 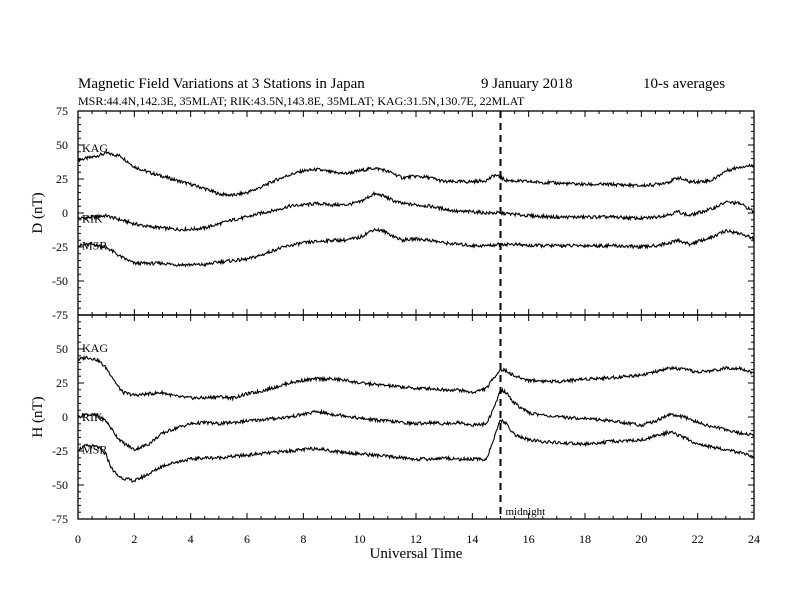 I want to click on x-axis-label: Universal Time, so click(x=416, y=554).